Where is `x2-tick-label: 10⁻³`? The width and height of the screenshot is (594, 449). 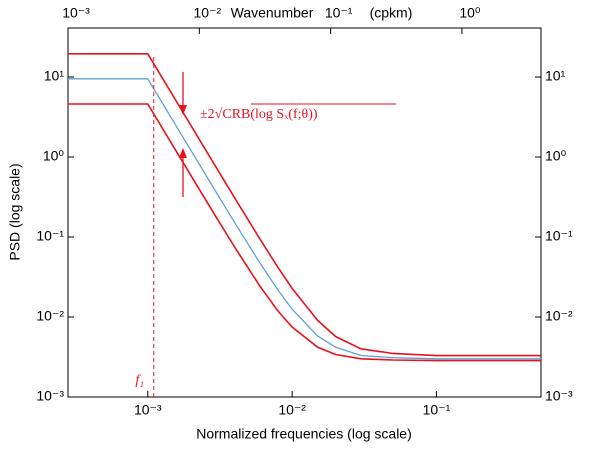 x2-tick-label: 10⁻³ is located at coordinates (76, 13).